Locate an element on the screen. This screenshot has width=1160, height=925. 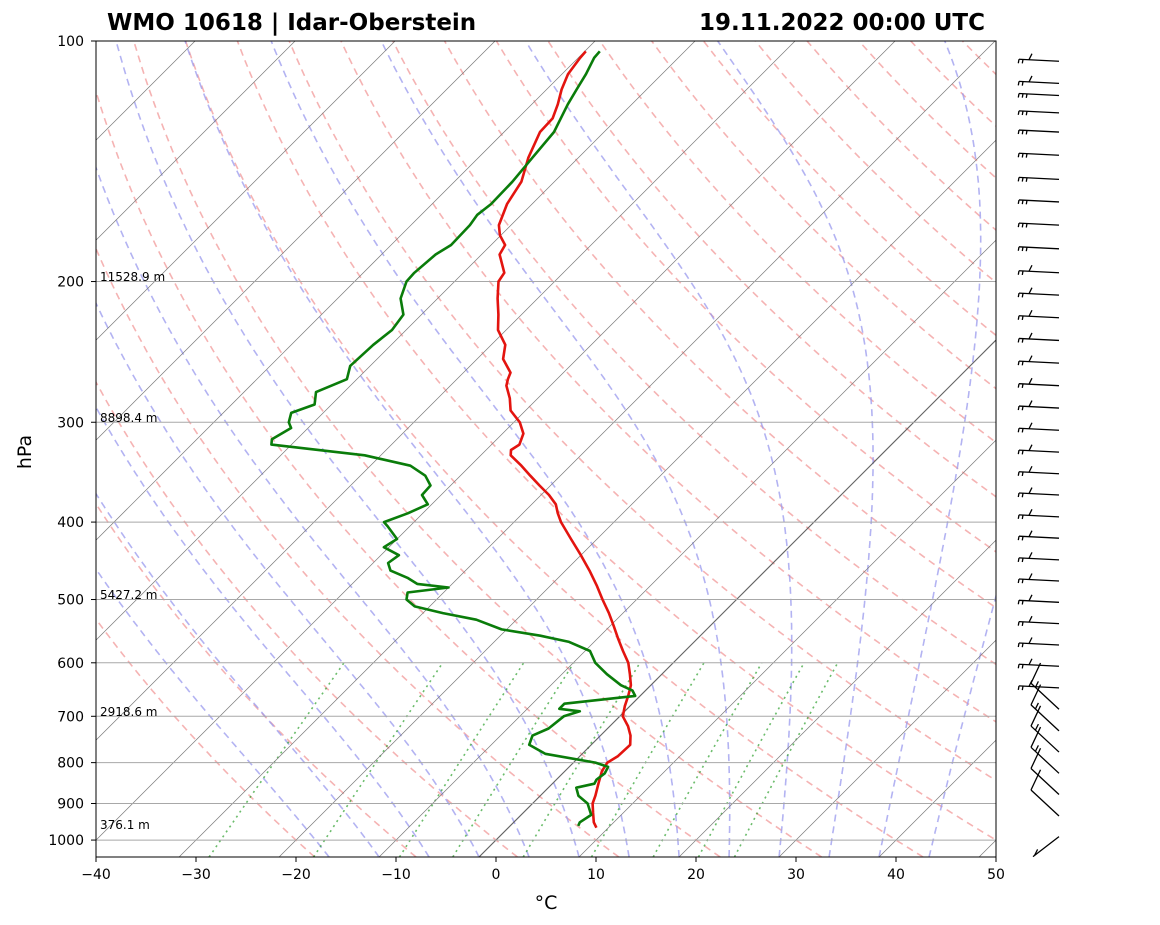
height-label: 2918.6 m is located at coordinates (129, 712).